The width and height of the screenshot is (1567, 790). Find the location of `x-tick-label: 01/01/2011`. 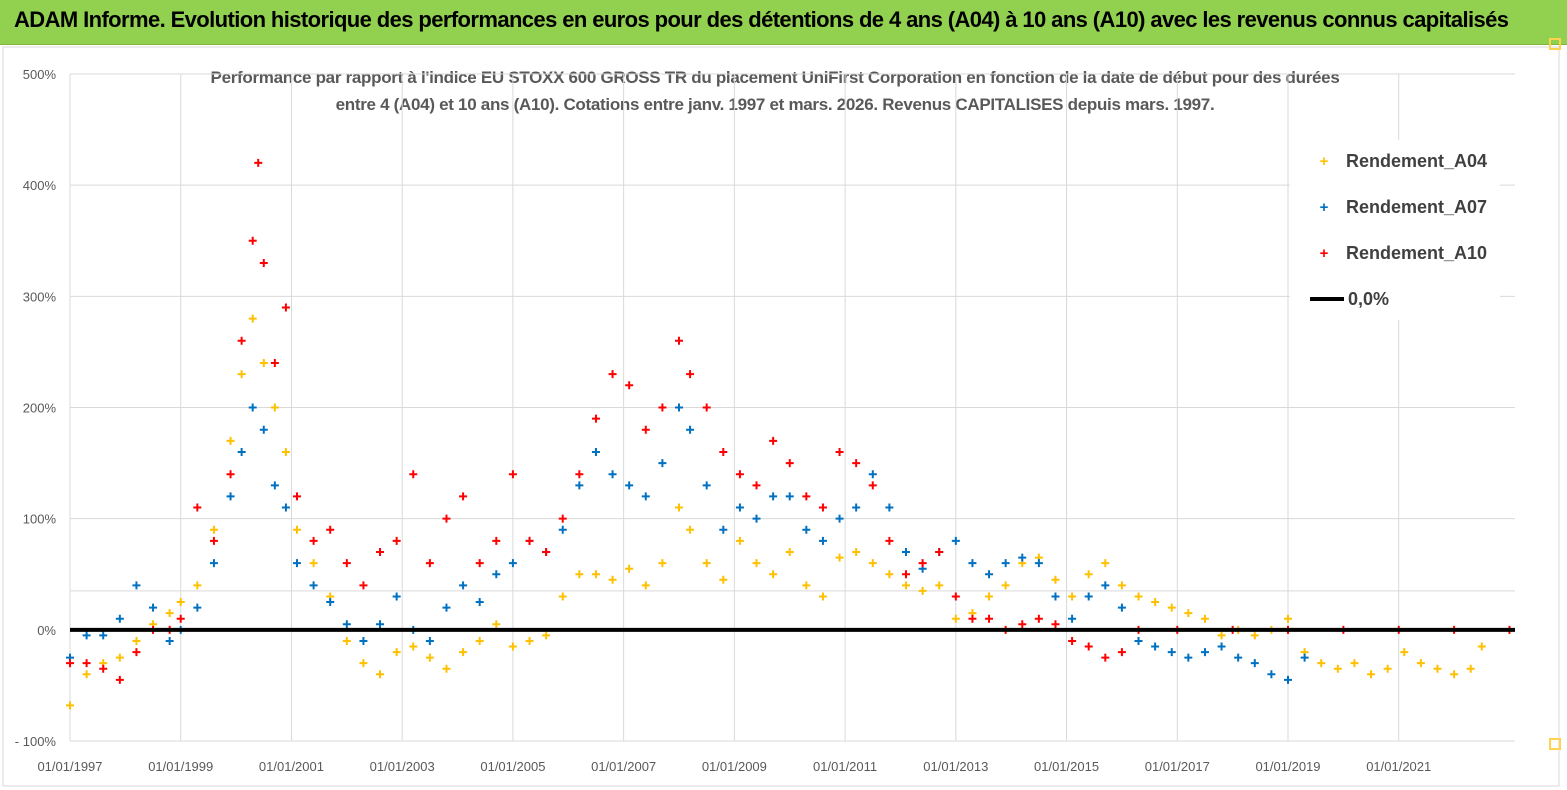

x-tick-label: 01/01/2011 is located at coordinates (845, 766).